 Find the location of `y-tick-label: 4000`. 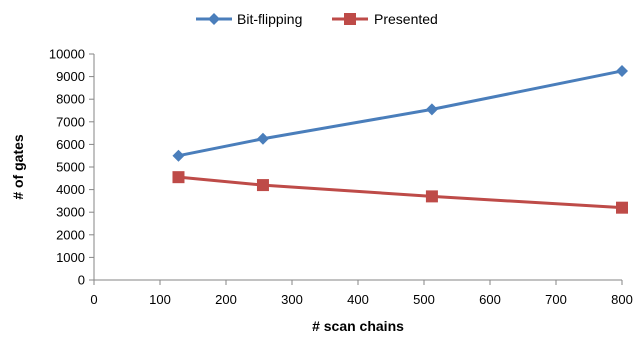

y-tick-label: 4000 is located at coordinates (70, 189).